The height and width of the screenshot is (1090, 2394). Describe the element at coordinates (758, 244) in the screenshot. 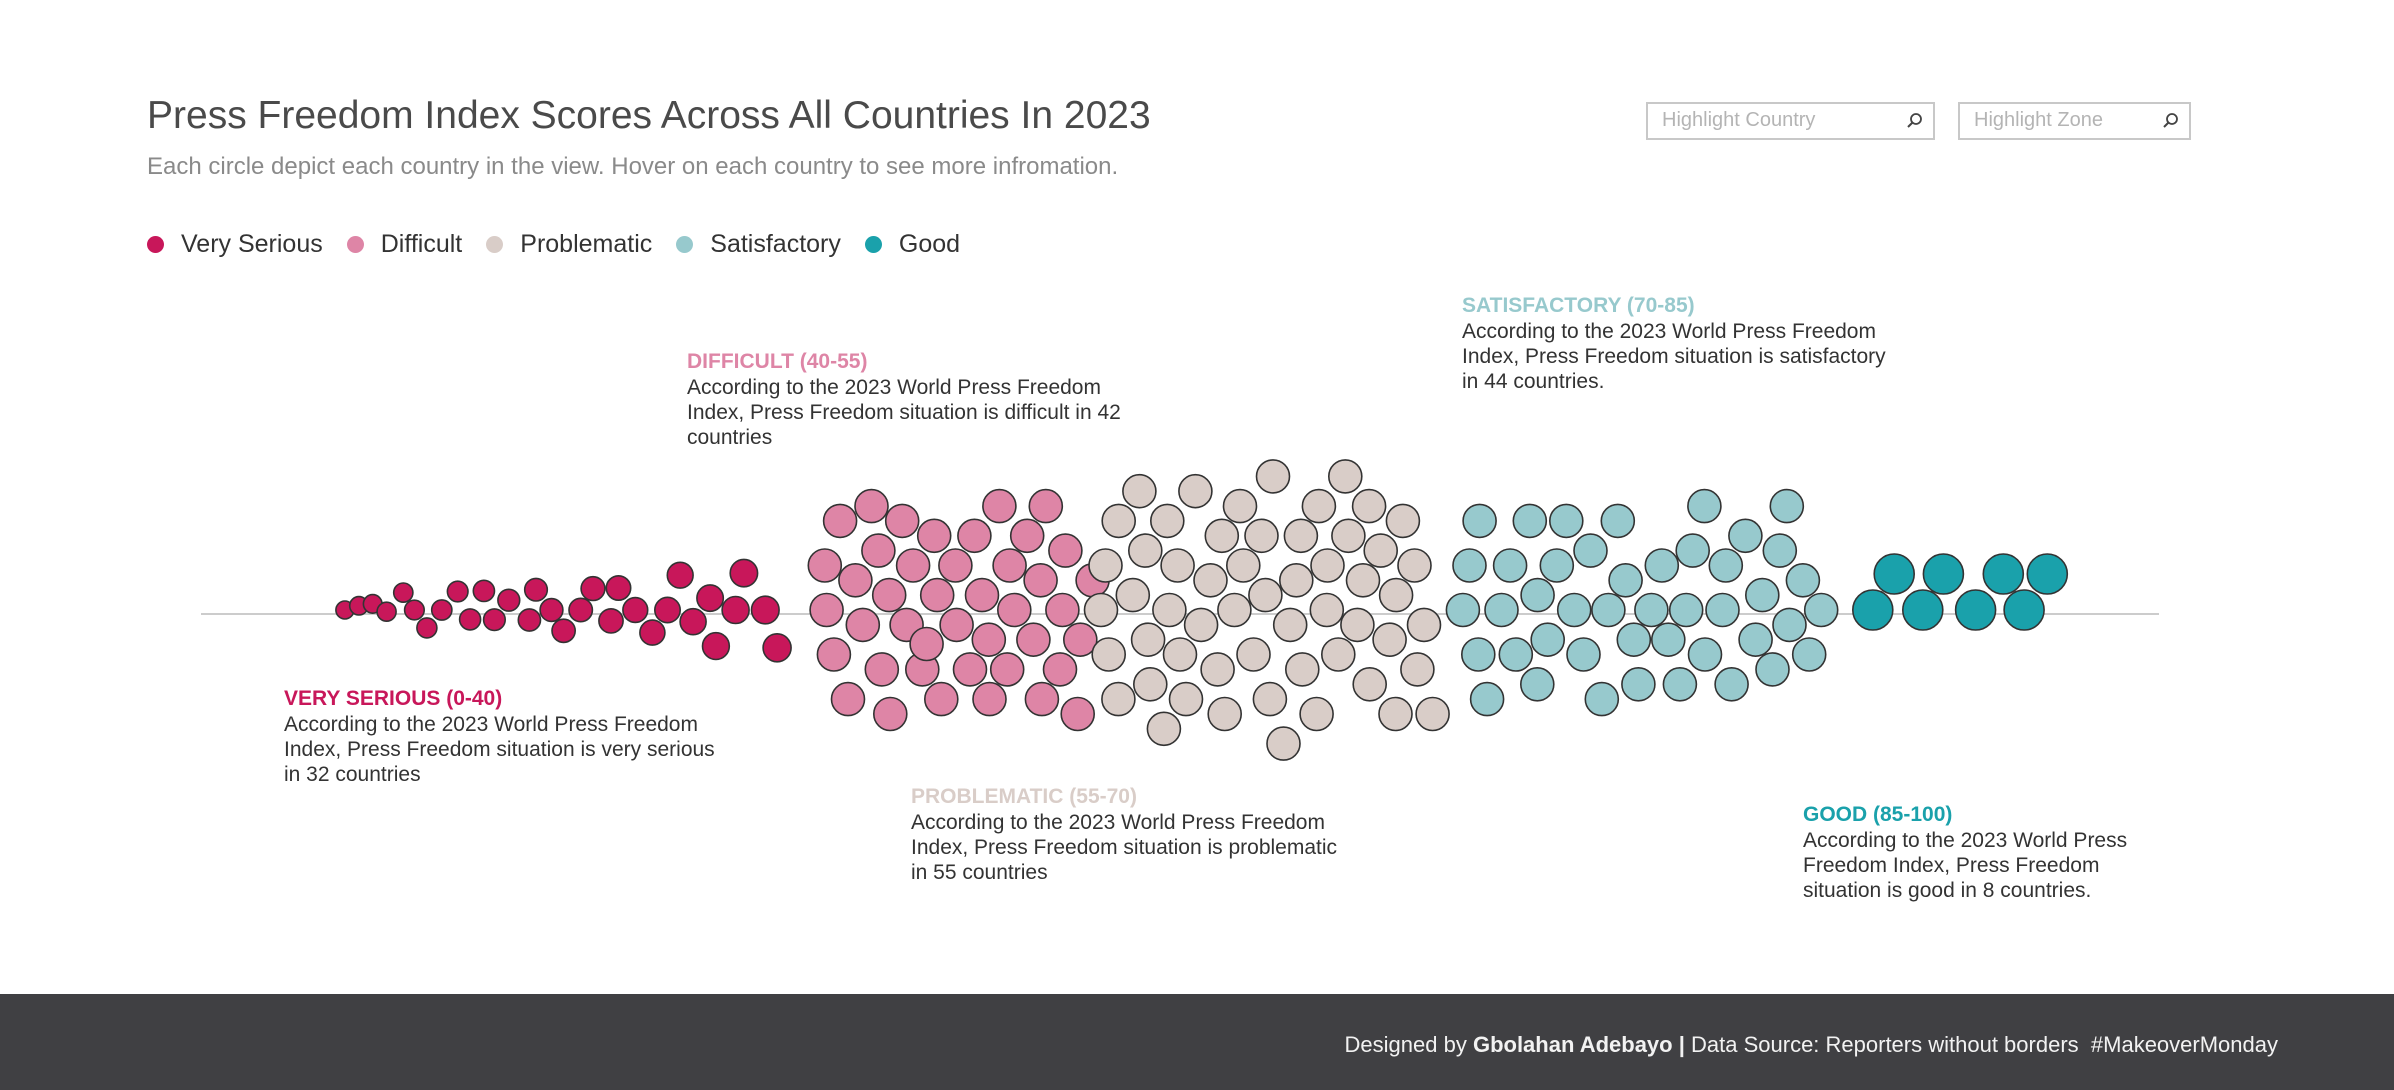

I see `legend-item-satisfactory: Satisfactory` at that location.